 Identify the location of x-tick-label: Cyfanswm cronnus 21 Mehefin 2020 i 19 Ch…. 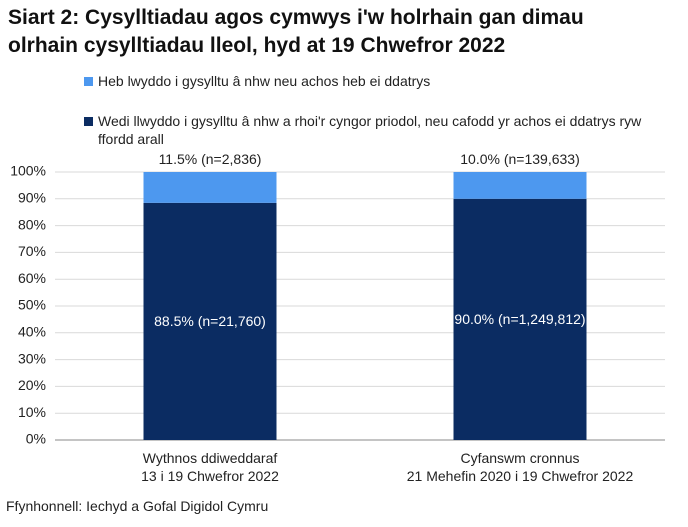
(520, 467).